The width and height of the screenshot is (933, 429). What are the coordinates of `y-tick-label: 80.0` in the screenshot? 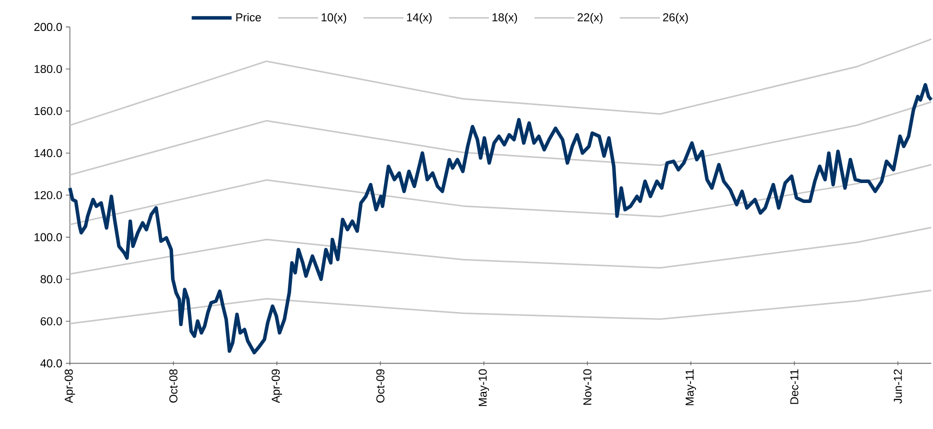 It's located at (51, 279).